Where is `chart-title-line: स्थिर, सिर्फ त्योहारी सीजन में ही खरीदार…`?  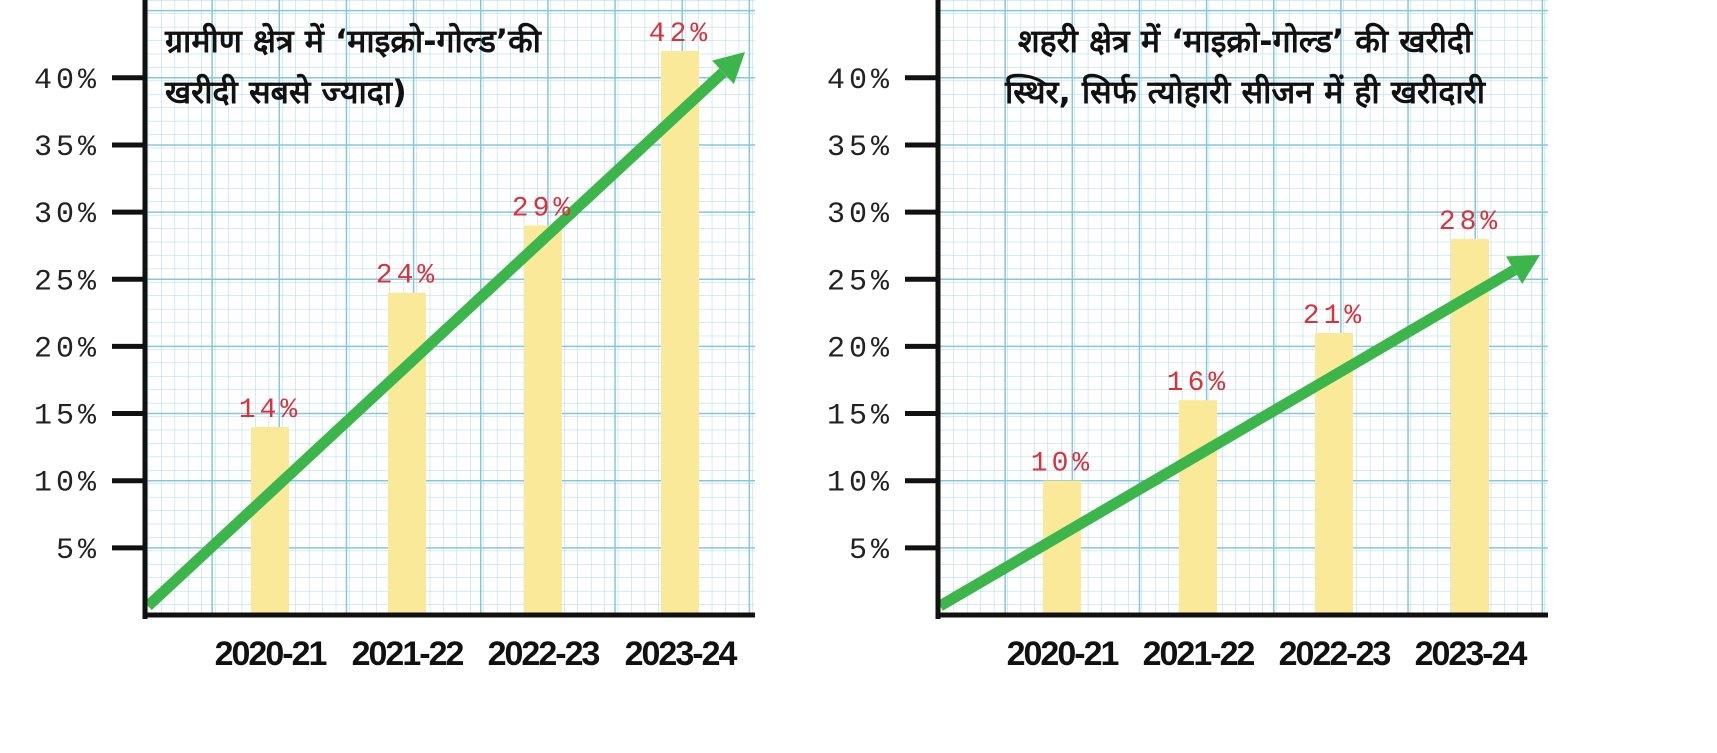 chart-title-line: स्थिर, सिर्फ त्योहारी सीजन में ही खरीदार… is located at coordinates (1245, 92).